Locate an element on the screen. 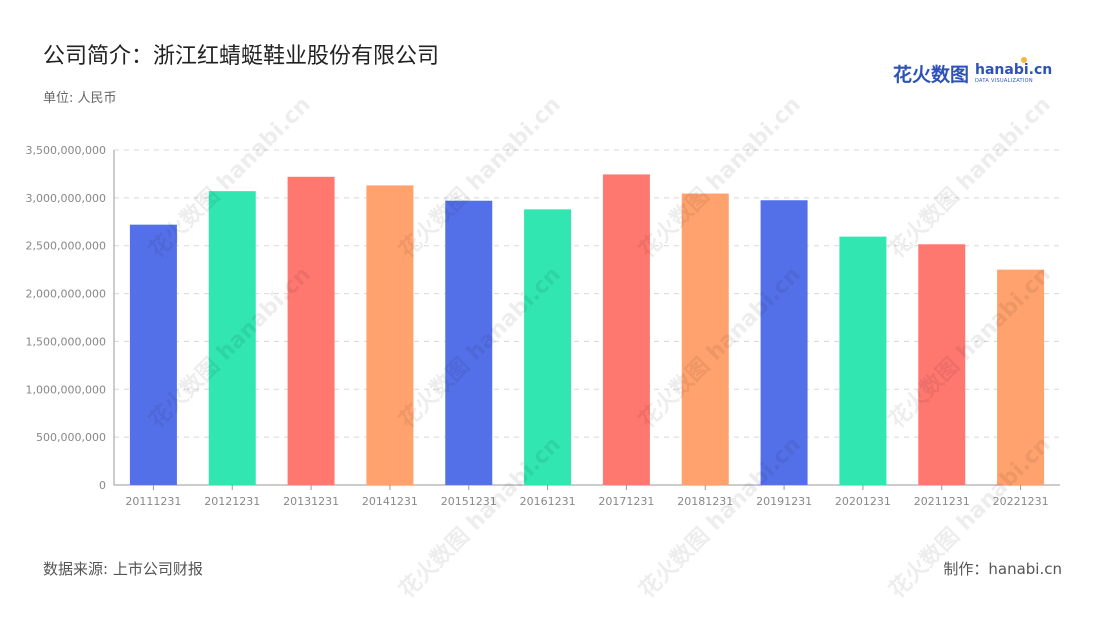  x-tick-label: 20211231 is located at coordinates (942, 501).